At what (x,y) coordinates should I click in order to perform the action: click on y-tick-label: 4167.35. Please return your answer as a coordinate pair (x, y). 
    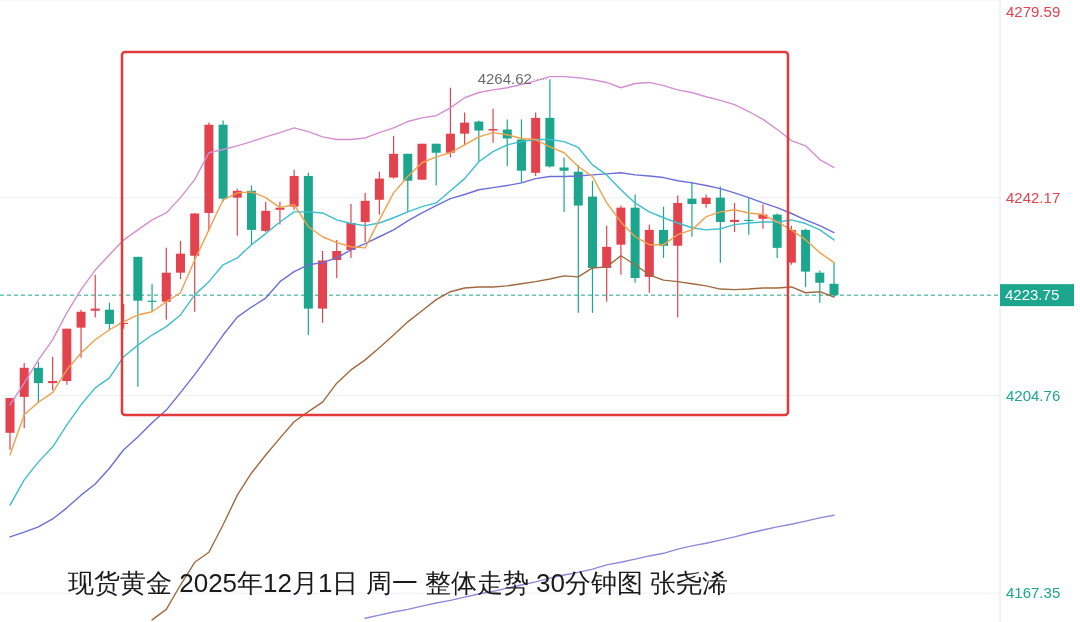
    Looking at the image, I should click on (1033, 593).